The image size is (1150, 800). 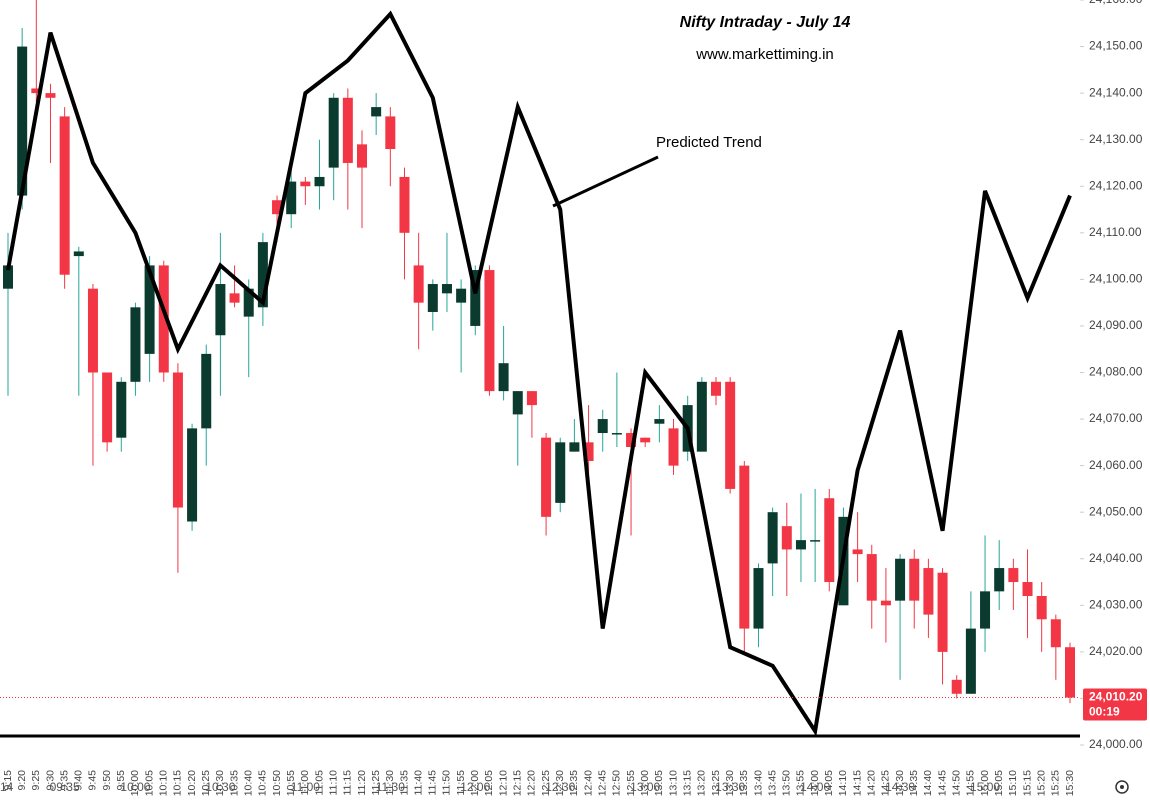 What do you see at coordinates (659, 783) in the screenshot?
I see `x-tick-label: 13:05` at bounding box center [659, 783].